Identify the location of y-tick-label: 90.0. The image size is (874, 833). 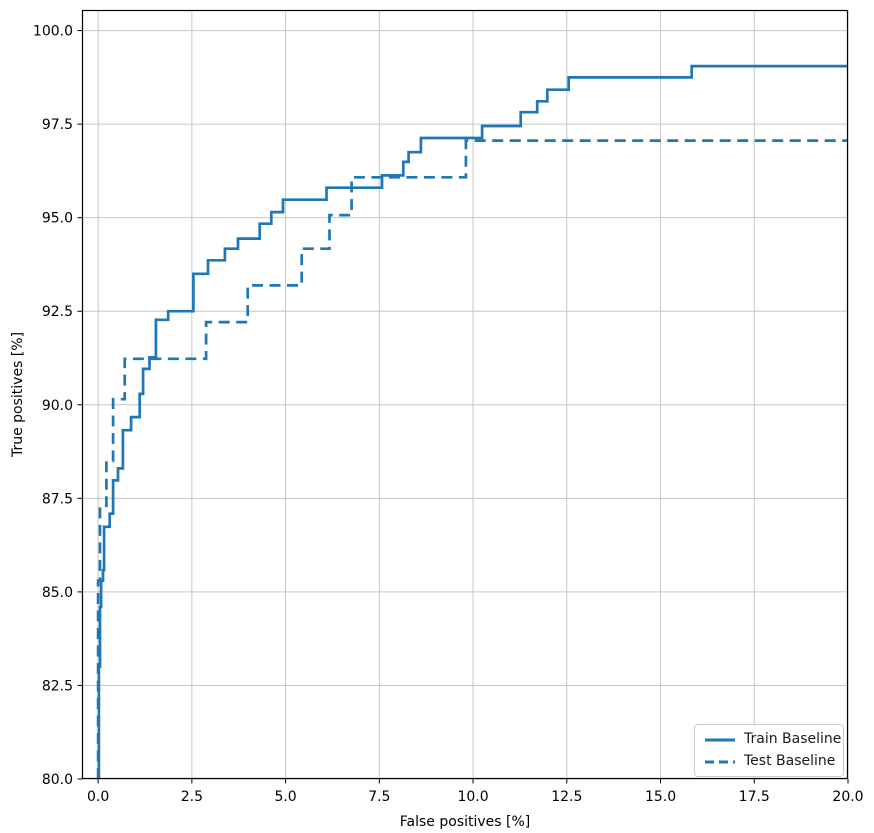
(57, 406).